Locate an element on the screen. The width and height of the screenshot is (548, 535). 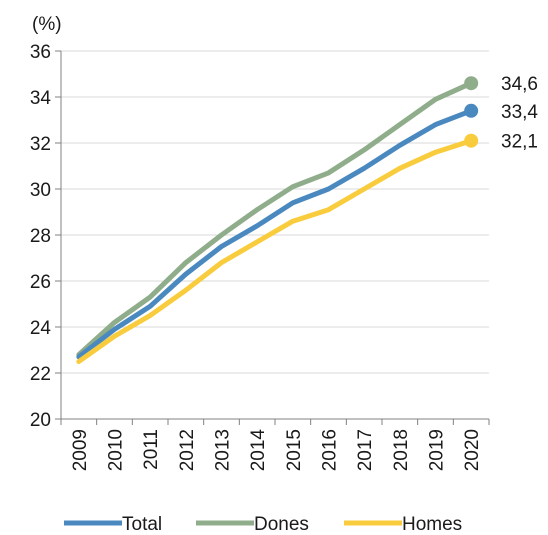
end-marker-total is located at coordinates (471, 110).